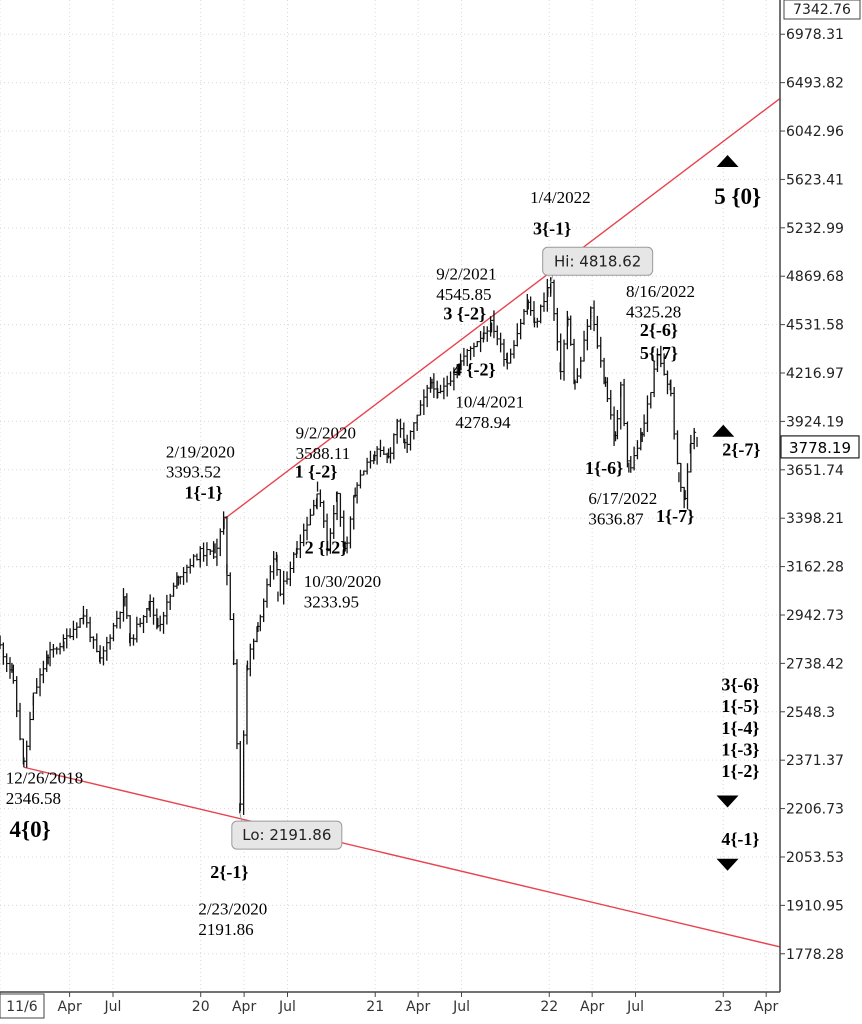 The image size is (862, 1024). I want to click on wave-annotation-line: 9/2/2021, so click(466, 274).